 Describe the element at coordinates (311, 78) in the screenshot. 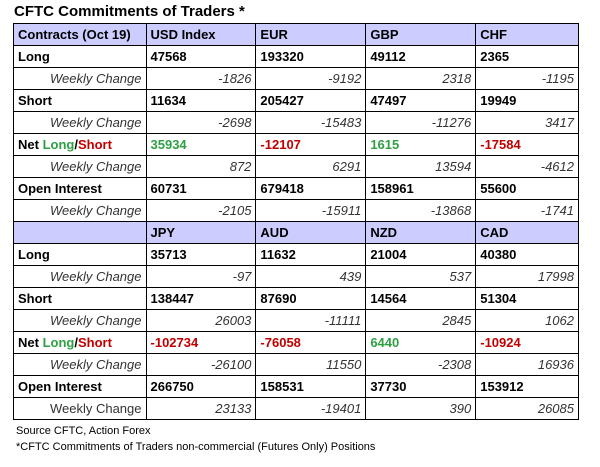

I see `cell-long-change-eur: -9192` at that location.